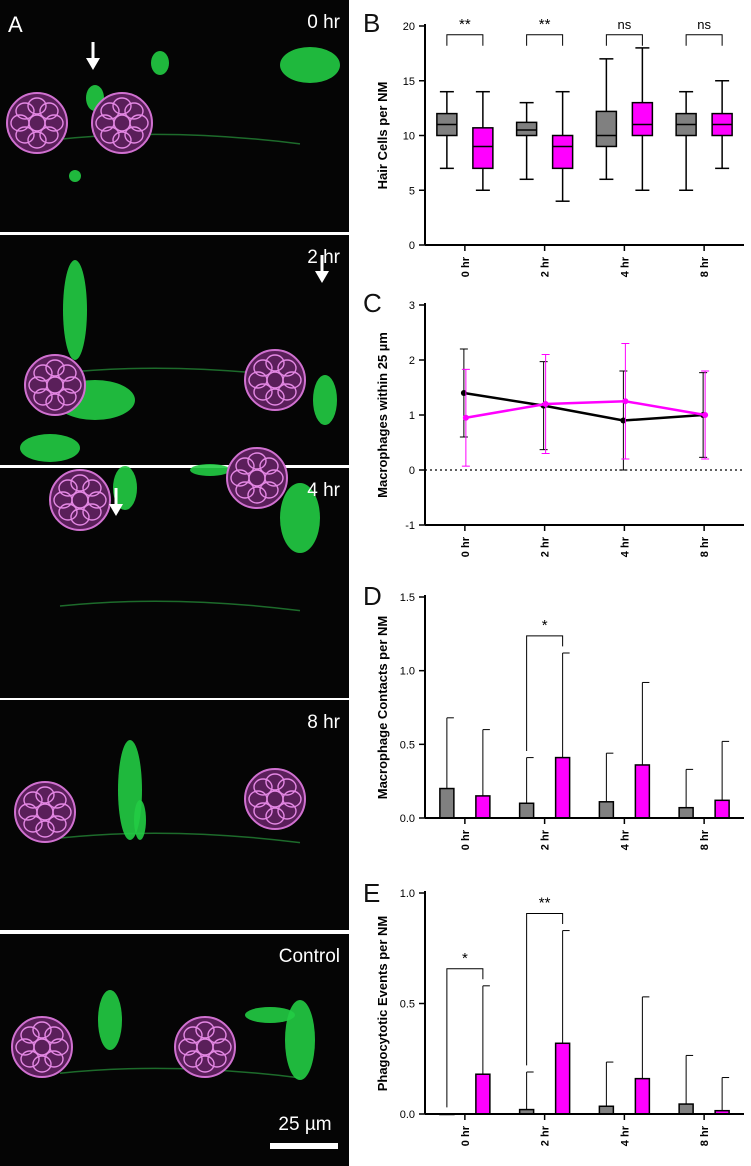  Describe the element at coordinates (465, 417) in the screenshot. I see `data-point` at that location.